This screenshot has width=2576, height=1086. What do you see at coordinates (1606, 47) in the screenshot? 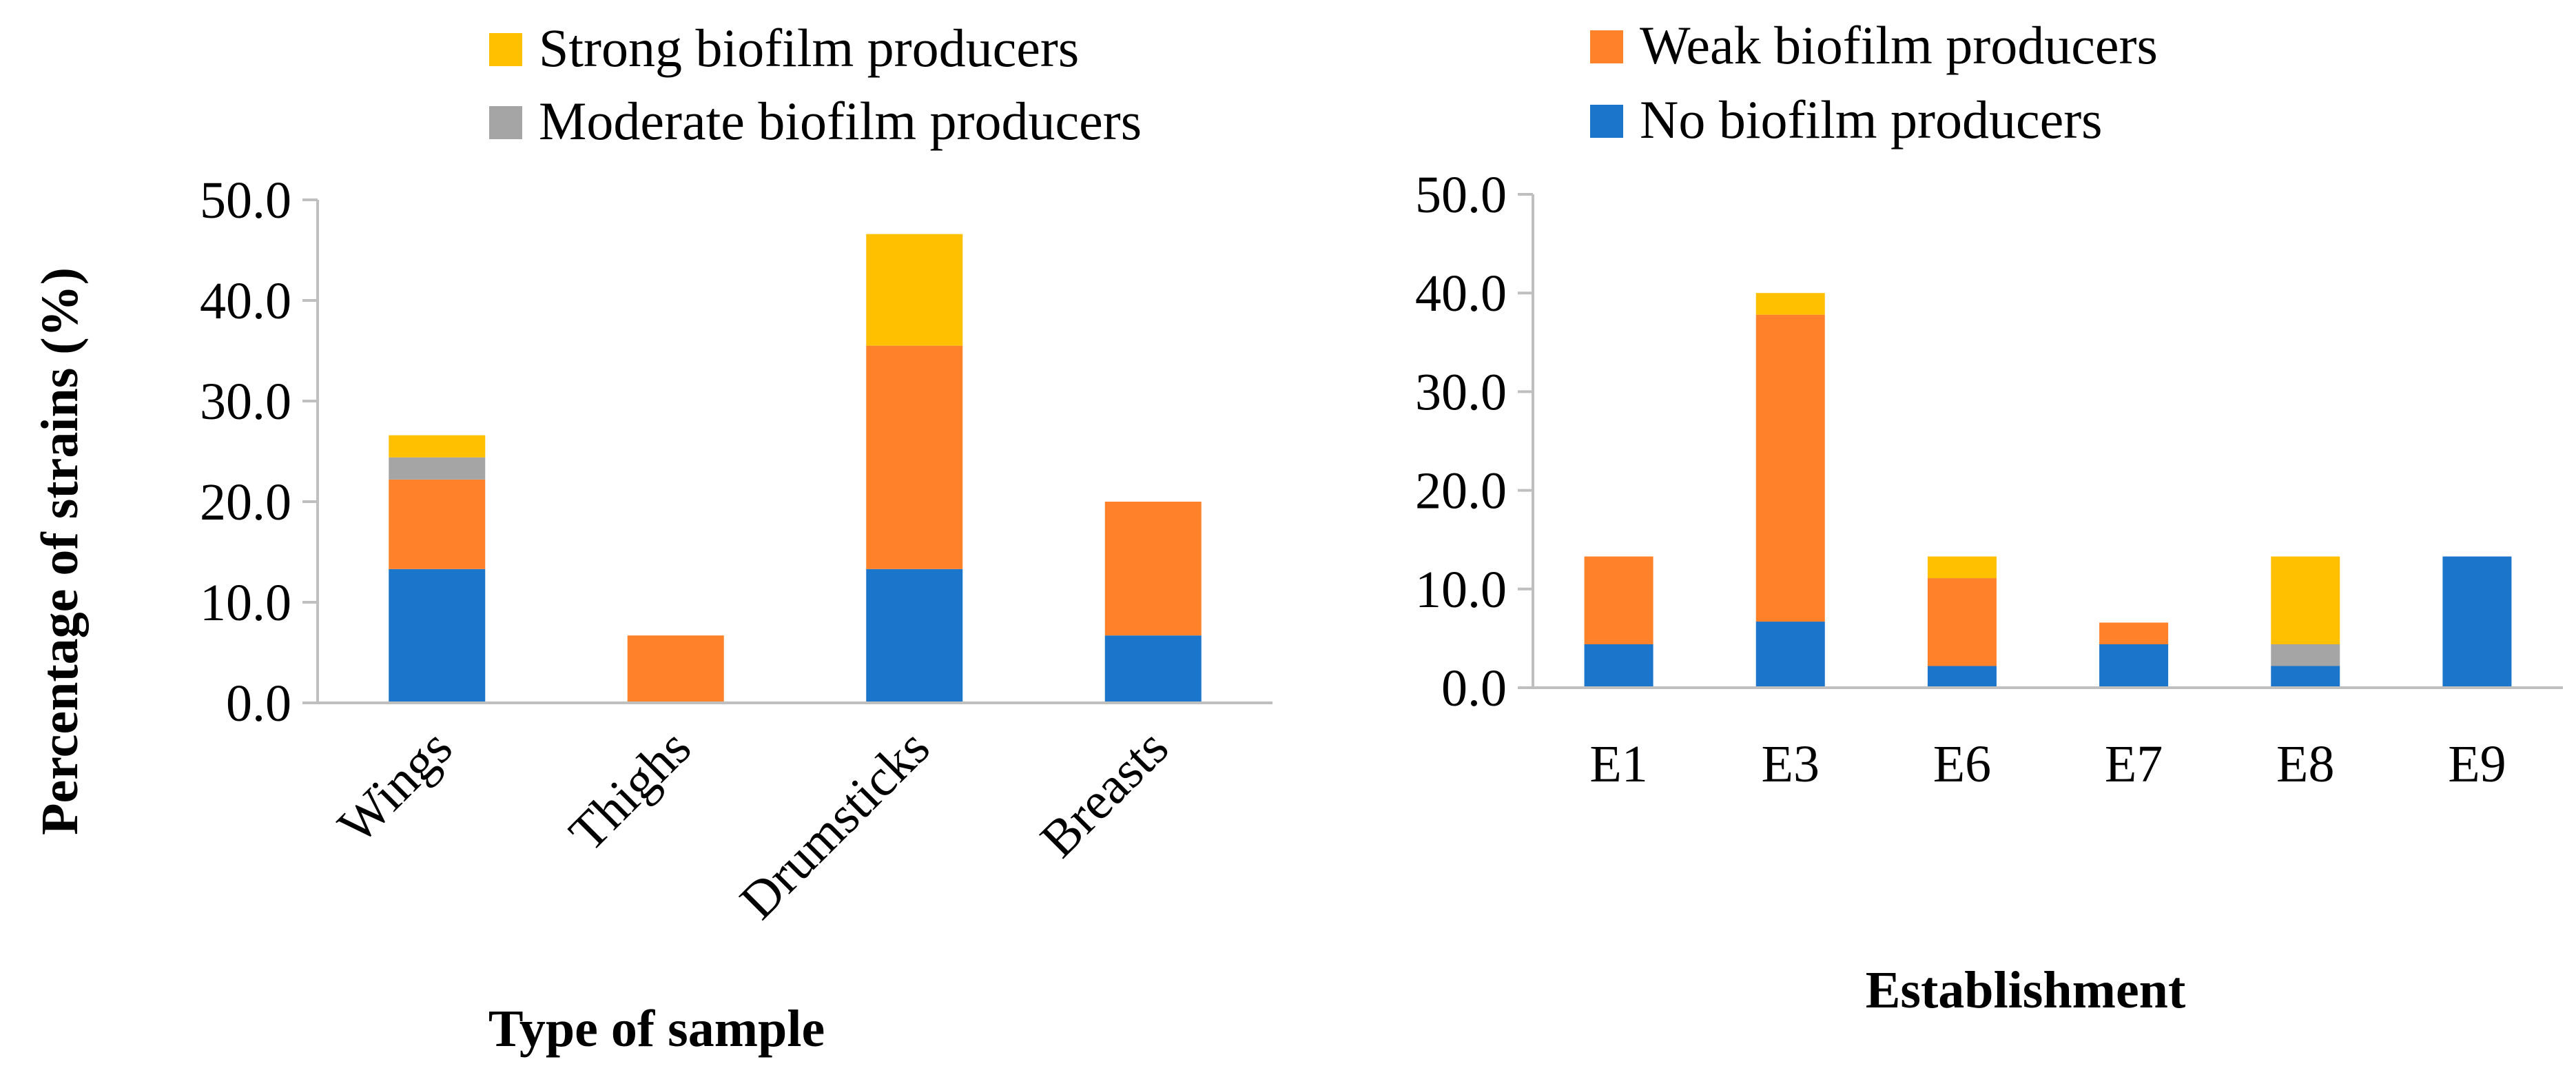
I see `legend-swatch-weak` at bounding box center [1606, 47].